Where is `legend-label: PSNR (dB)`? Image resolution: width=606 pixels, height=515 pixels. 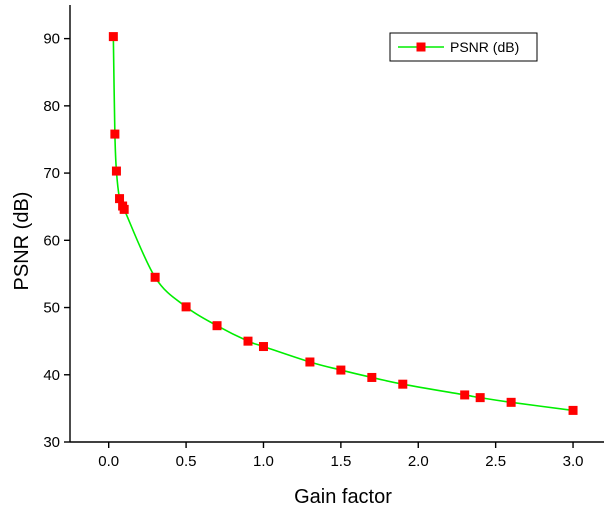 legend-label: PSNR (dB) is located at coordinates (484, 47).